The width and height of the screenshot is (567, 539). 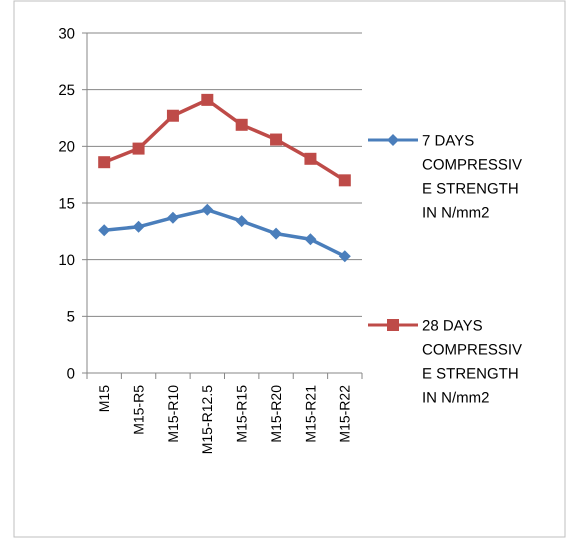 What do you see at coordinates (472, 177) in the screenshot?
I see `legend-label: 7 DAYS COMPRESSIVE STRENGTH IN N/mm2` at bounding box center [472, 177].